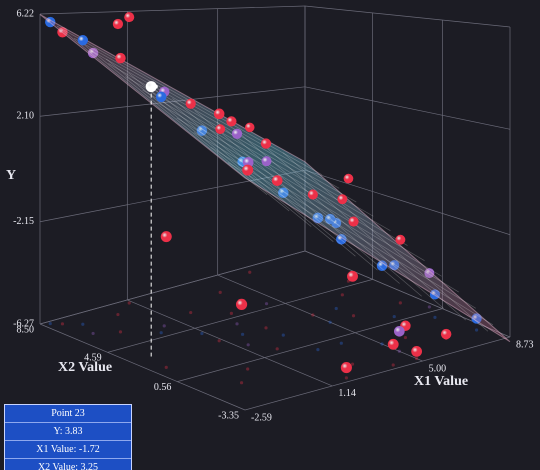  I want to click on tooltip-line: X2 Value: 3.25, so click(68, 464).